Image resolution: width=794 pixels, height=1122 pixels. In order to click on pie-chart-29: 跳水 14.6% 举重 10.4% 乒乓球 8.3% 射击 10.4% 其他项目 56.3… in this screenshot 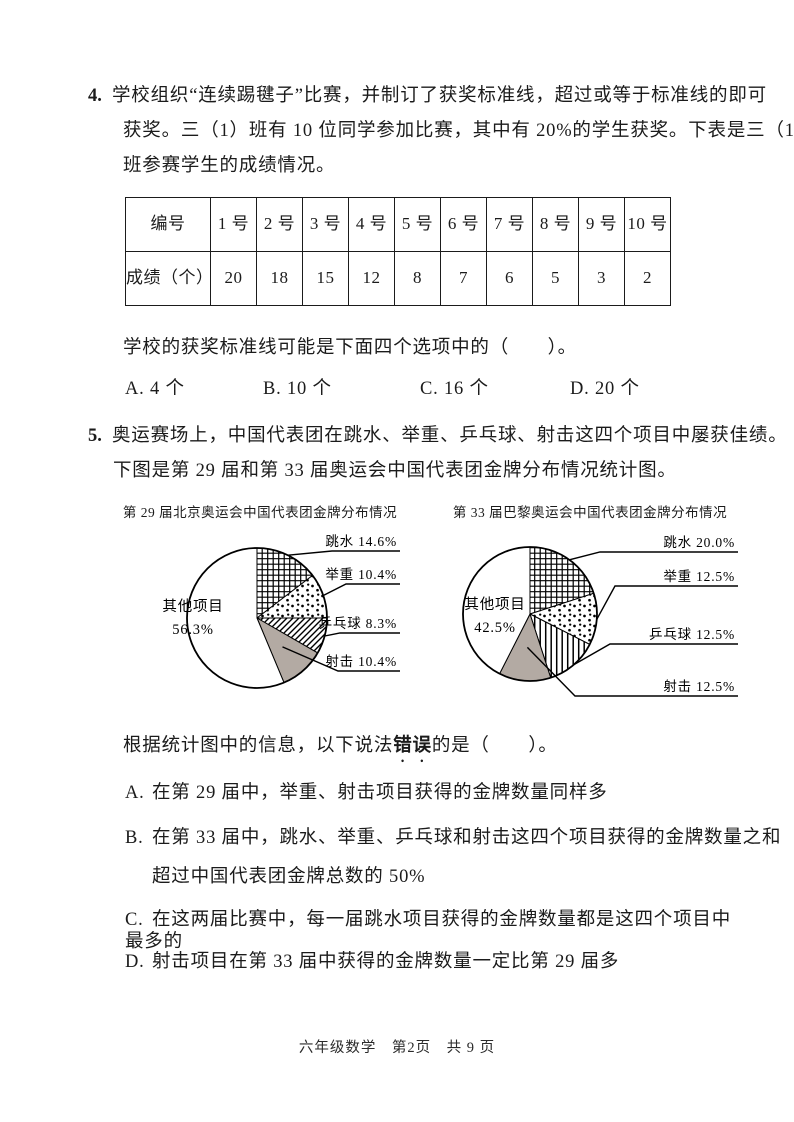, I will do `click(281, 612)`.